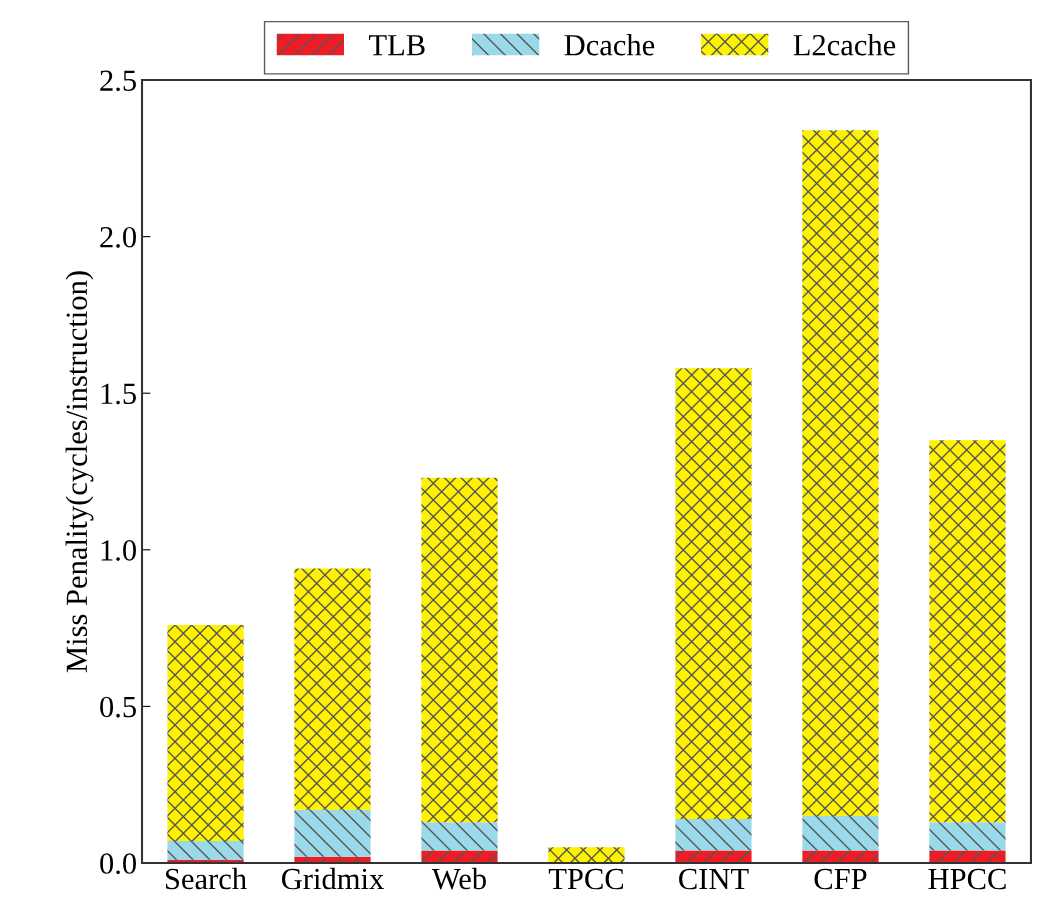 The height and width of the screenshot is (920, 1052). Describe the element at coordinates (118, 707) in the screenshot. I see `y-tick-label: 0.5` at that location.